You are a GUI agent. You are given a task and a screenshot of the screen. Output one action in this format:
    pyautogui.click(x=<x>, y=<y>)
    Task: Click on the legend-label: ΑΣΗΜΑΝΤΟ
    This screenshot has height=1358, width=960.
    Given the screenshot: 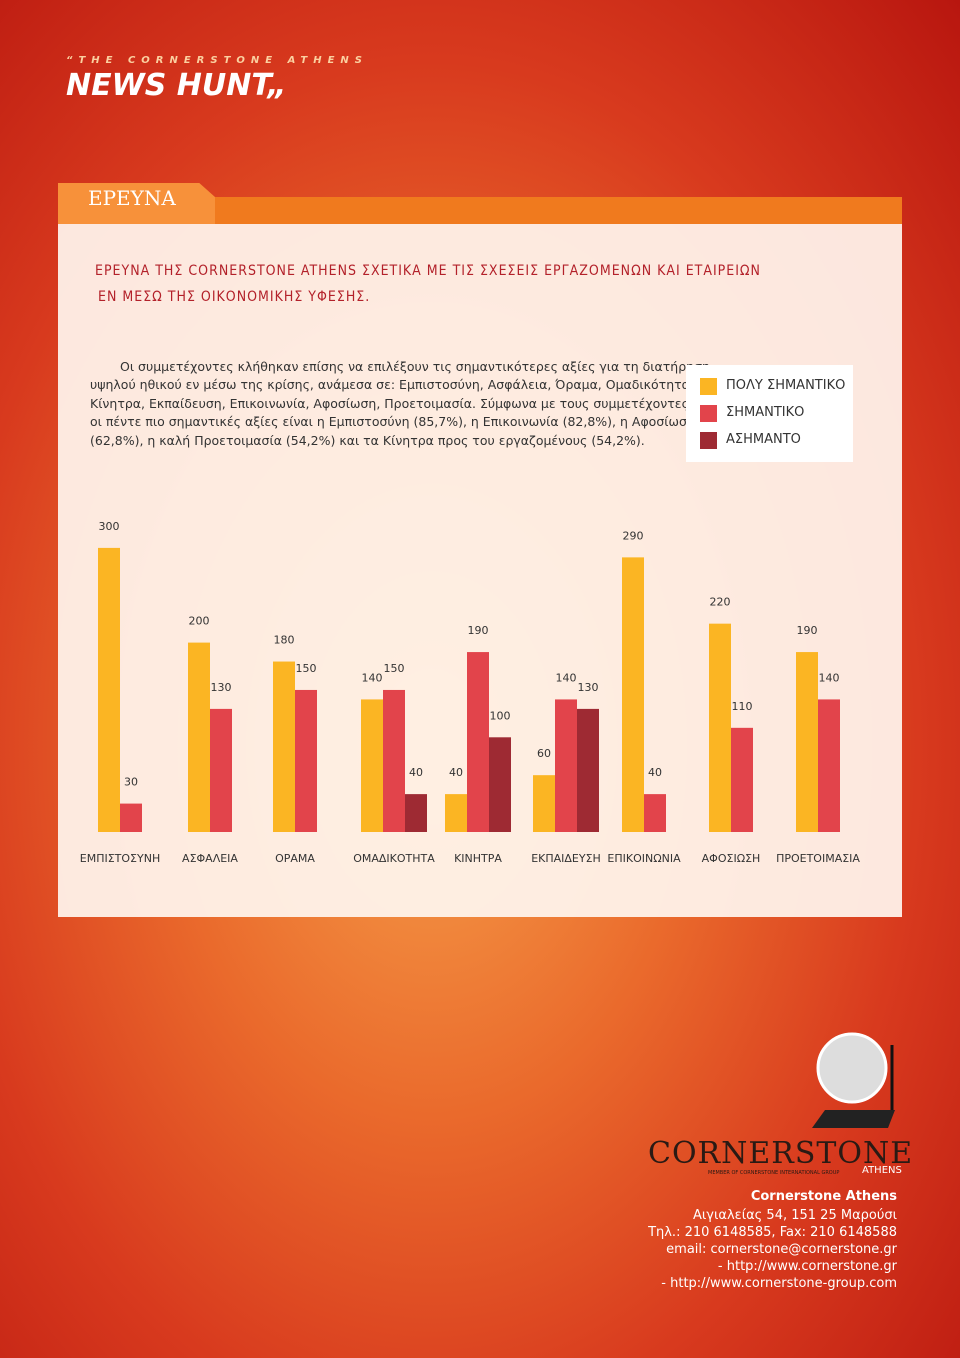 What is the action you would take?
    pyautogui.click(x=763, y=439)
    